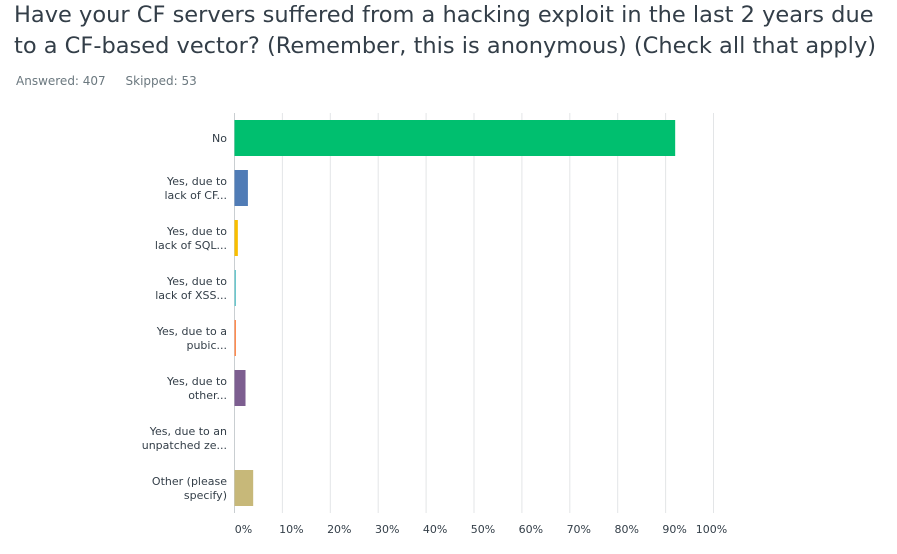  Describe the element at coordinates (387, 529) in the screenshot. I see `x-tick-label: 30%` at that location.